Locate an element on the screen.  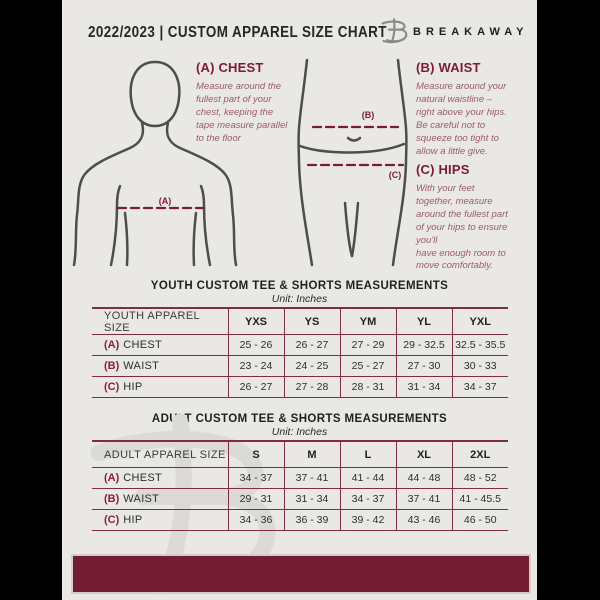
table-cell: 36 - 39 is located at coordinates (311, 520).